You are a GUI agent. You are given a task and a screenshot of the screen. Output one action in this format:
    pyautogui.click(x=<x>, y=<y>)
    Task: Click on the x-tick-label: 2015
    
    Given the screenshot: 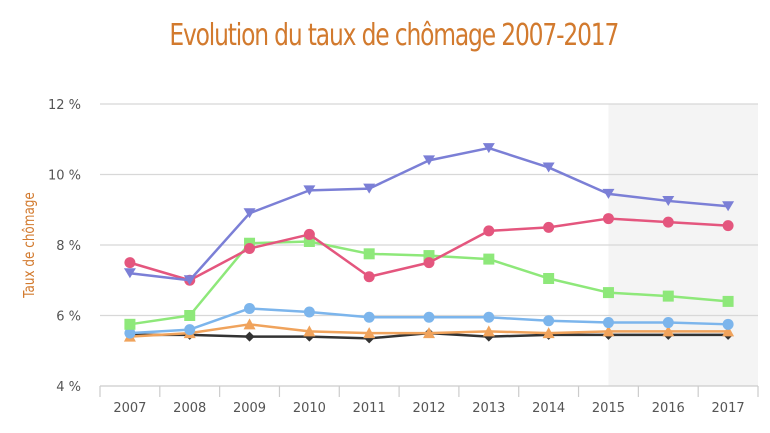 What is the action you would take?
    pyautogui.click(x=608, y=408)
    